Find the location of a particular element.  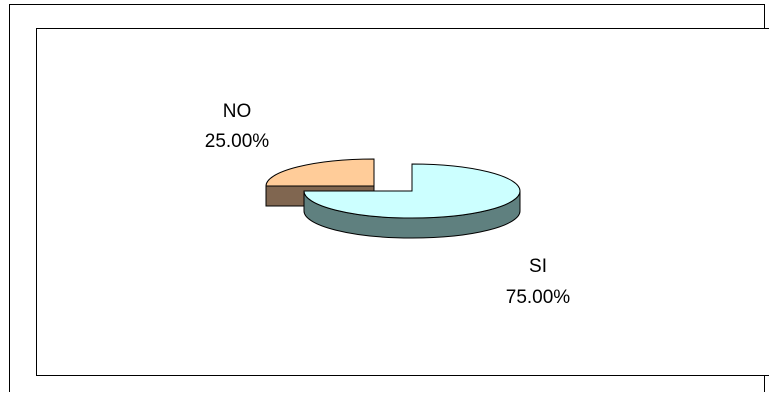

slice-top-no is located at coordinates (320, 172).